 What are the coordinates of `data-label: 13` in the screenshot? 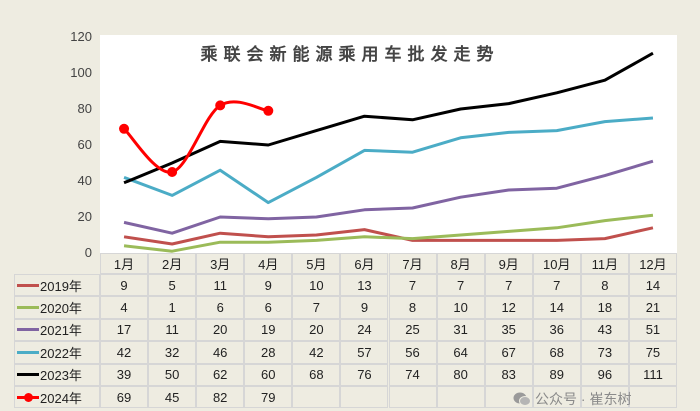 It's located at (364, 285).